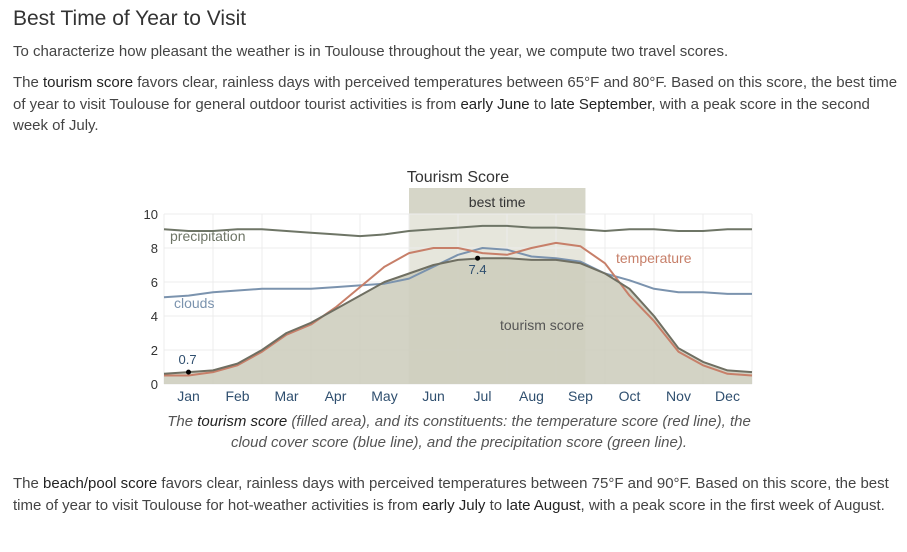 The image size is (907, 552). What do you see at coordinates (286, 396) in the screenshot?
I see `x-tick-label: Mar` at bounding box center [286, 396].